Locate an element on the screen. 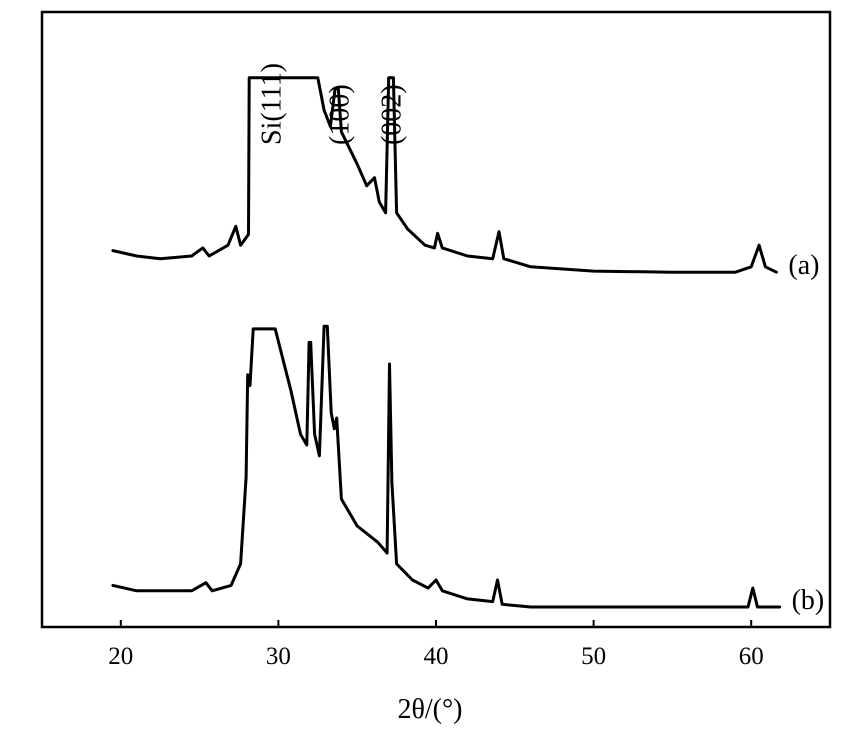 The image size is (857, 729). x-axis-tick-labels: 20 30 40 50 60 is located at coordinates (435, 656).